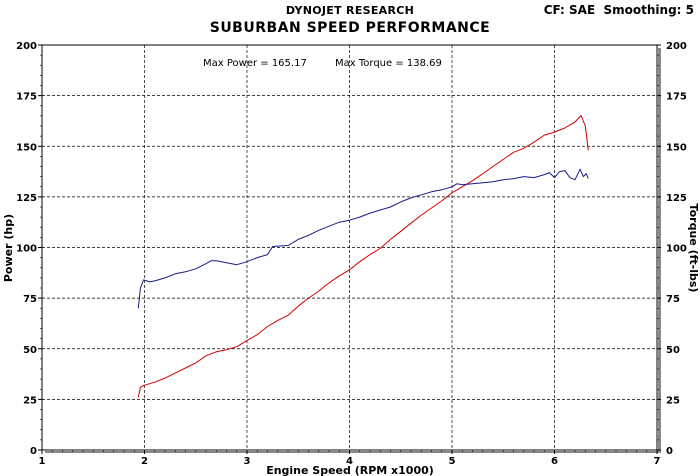 Image resolution: width=700 pixels, height=476 pixels. Describe the element at coordinates (26, 147) in the screenshot. I see `y-left-tick-label: 150` at that location.